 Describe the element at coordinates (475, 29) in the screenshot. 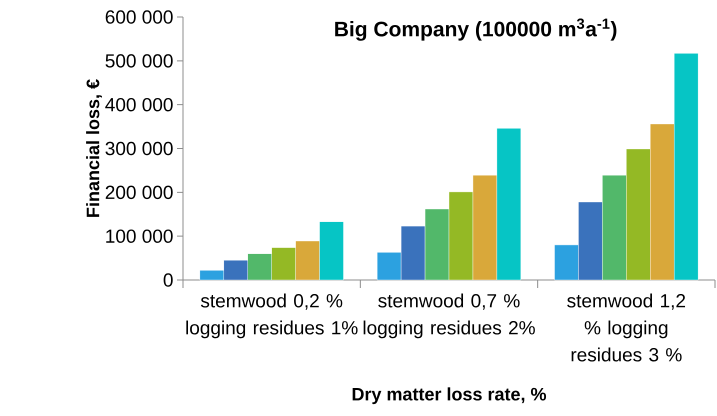

I see `chart-title: Big Company (100000 m$^{3}$a$^{-1}$)` at that location.